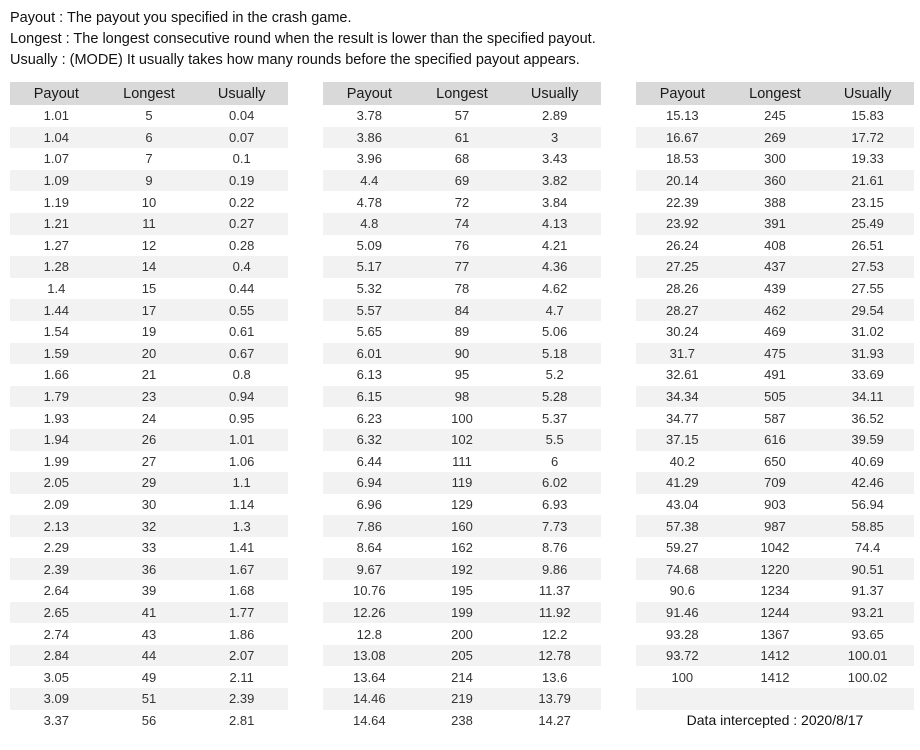  Describe the element at coordinates (56, 267) in the screenshot. I see `cell-payout: 1.28` at that location.